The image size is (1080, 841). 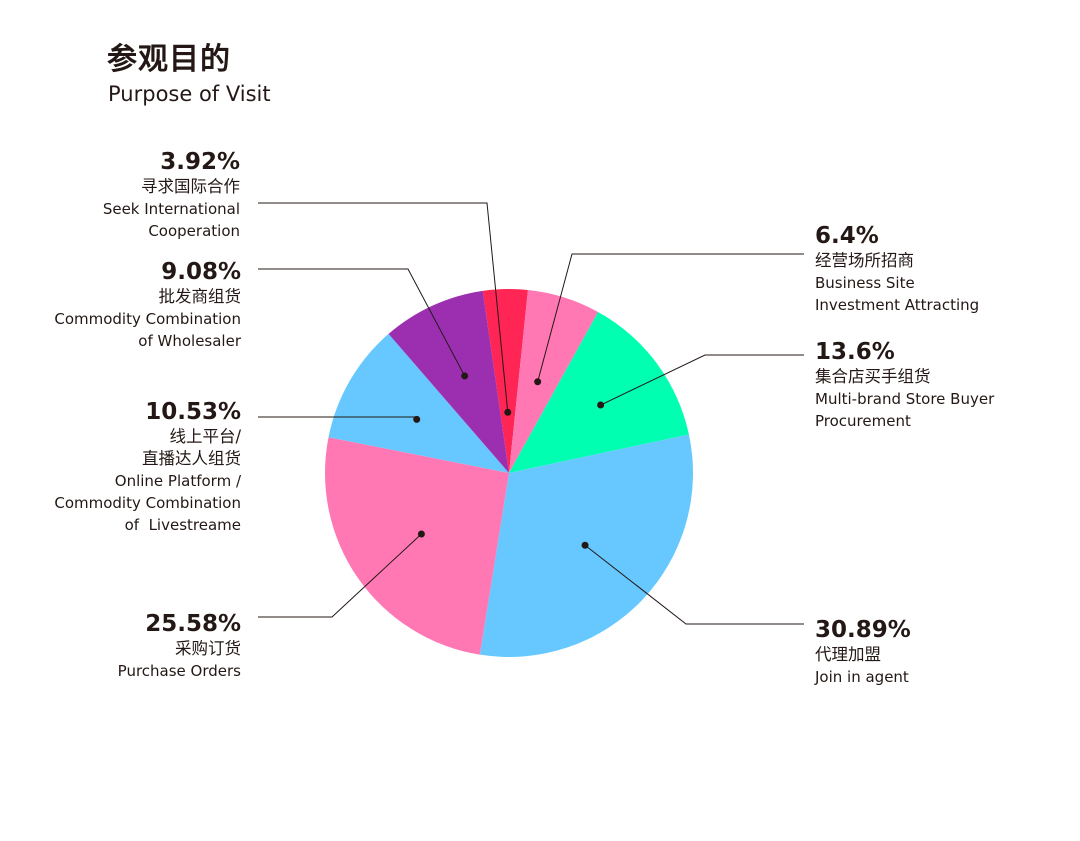 What do you see at coordinates (847, 236) in the screenshot?
I see `value-label: 6.4%` at bounding box center [847, 236].